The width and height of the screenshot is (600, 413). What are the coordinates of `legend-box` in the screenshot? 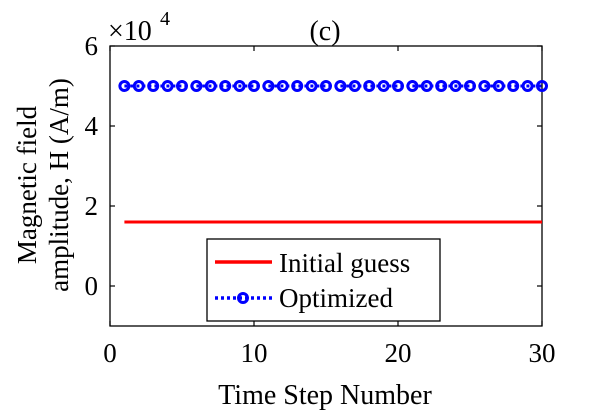 It's located at (323, 280).